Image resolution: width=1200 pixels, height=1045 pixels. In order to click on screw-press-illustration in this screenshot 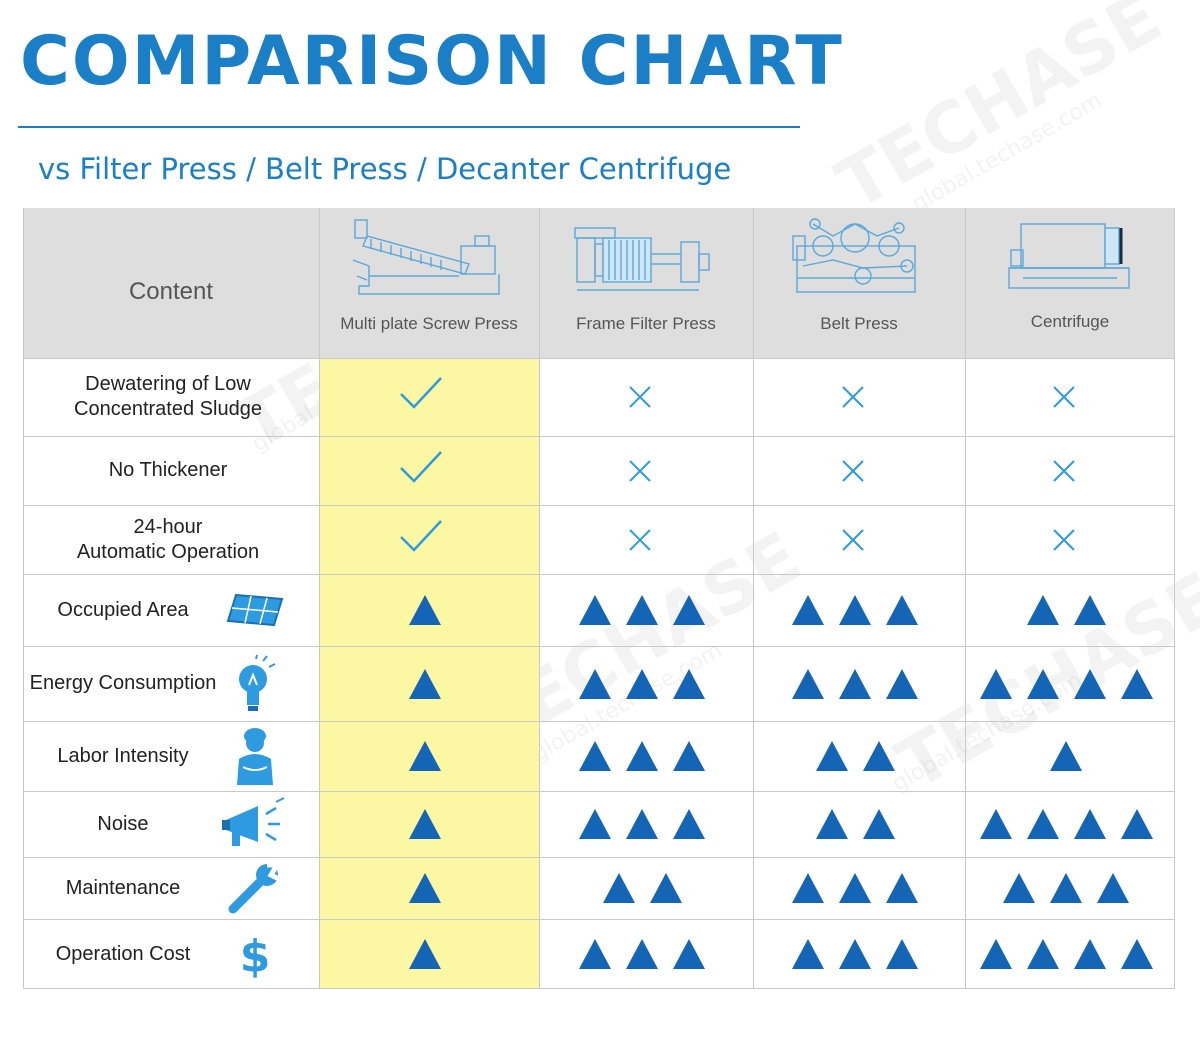, I will do `click(431, 261)`.